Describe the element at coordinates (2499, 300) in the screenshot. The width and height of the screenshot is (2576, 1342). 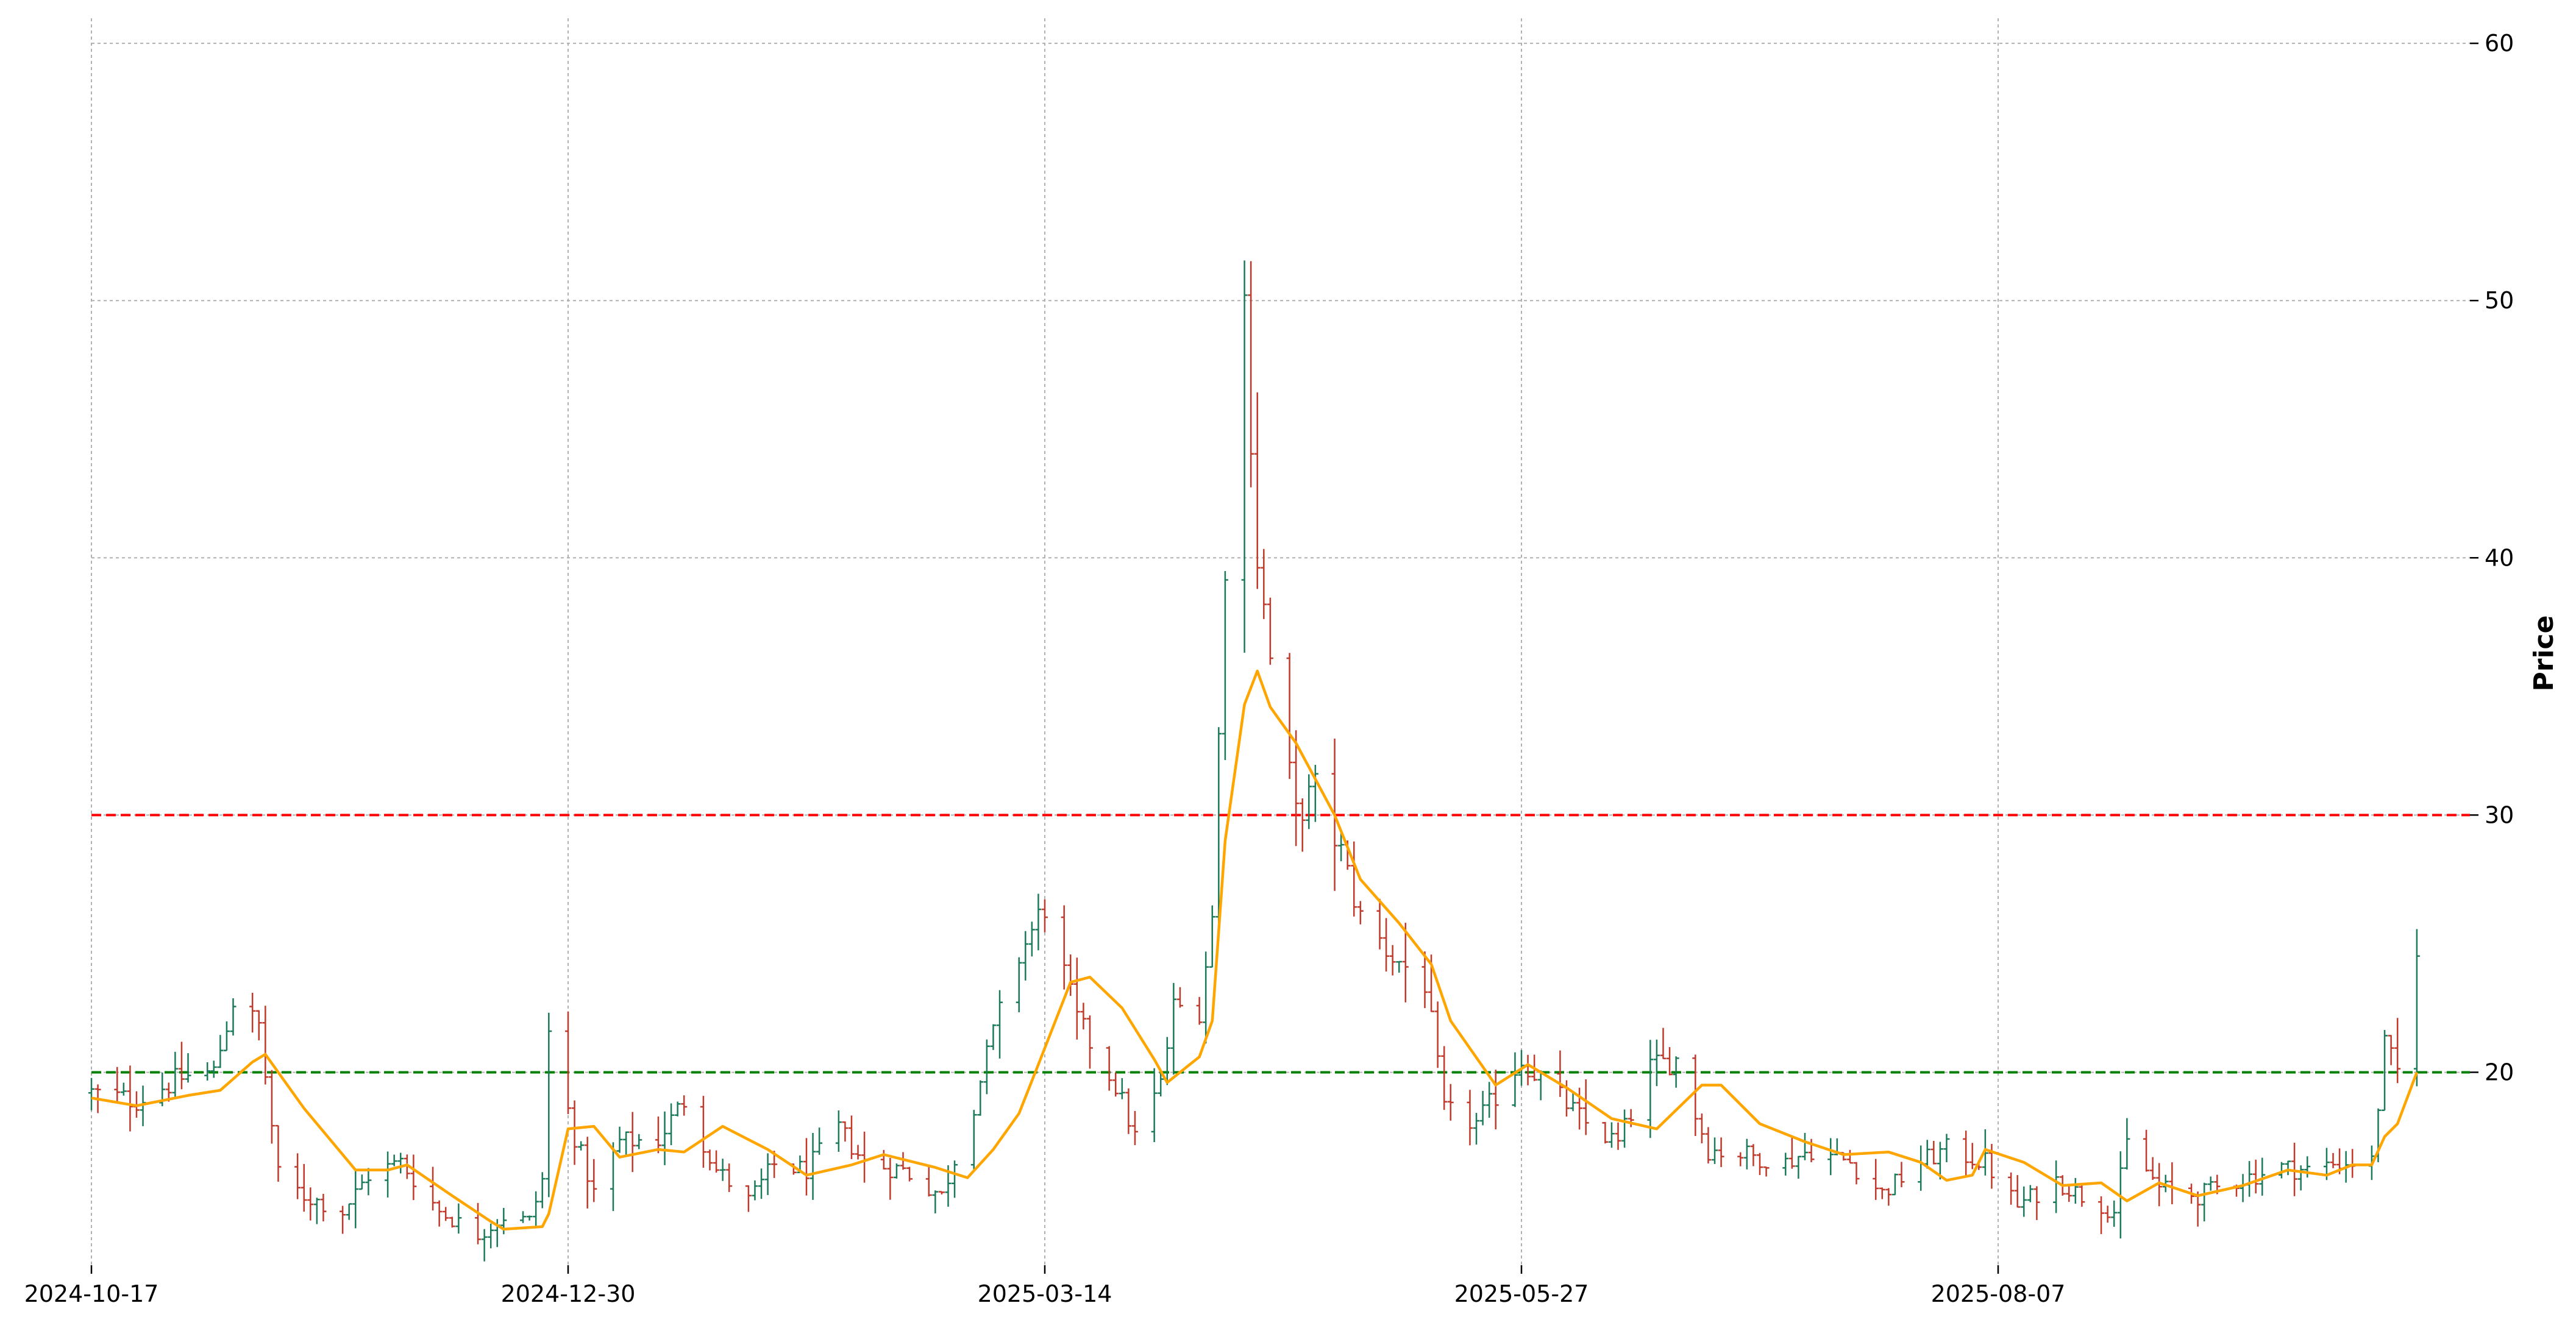
I see `y-tick-label: 50` at that location.